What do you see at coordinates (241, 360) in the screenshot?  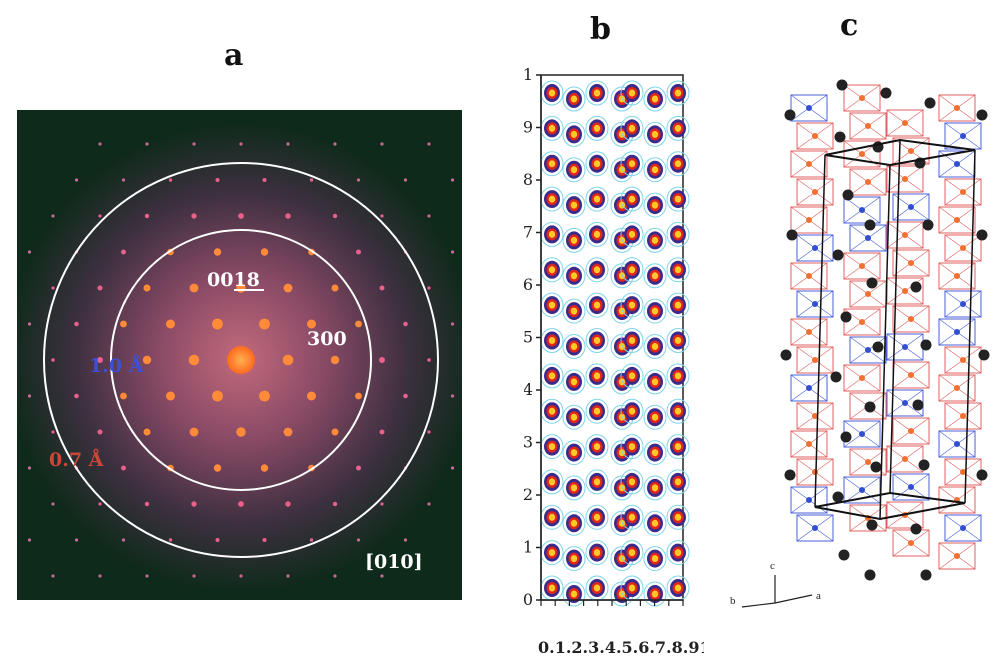 I see `central-beam` at bounding box center [241, 360].